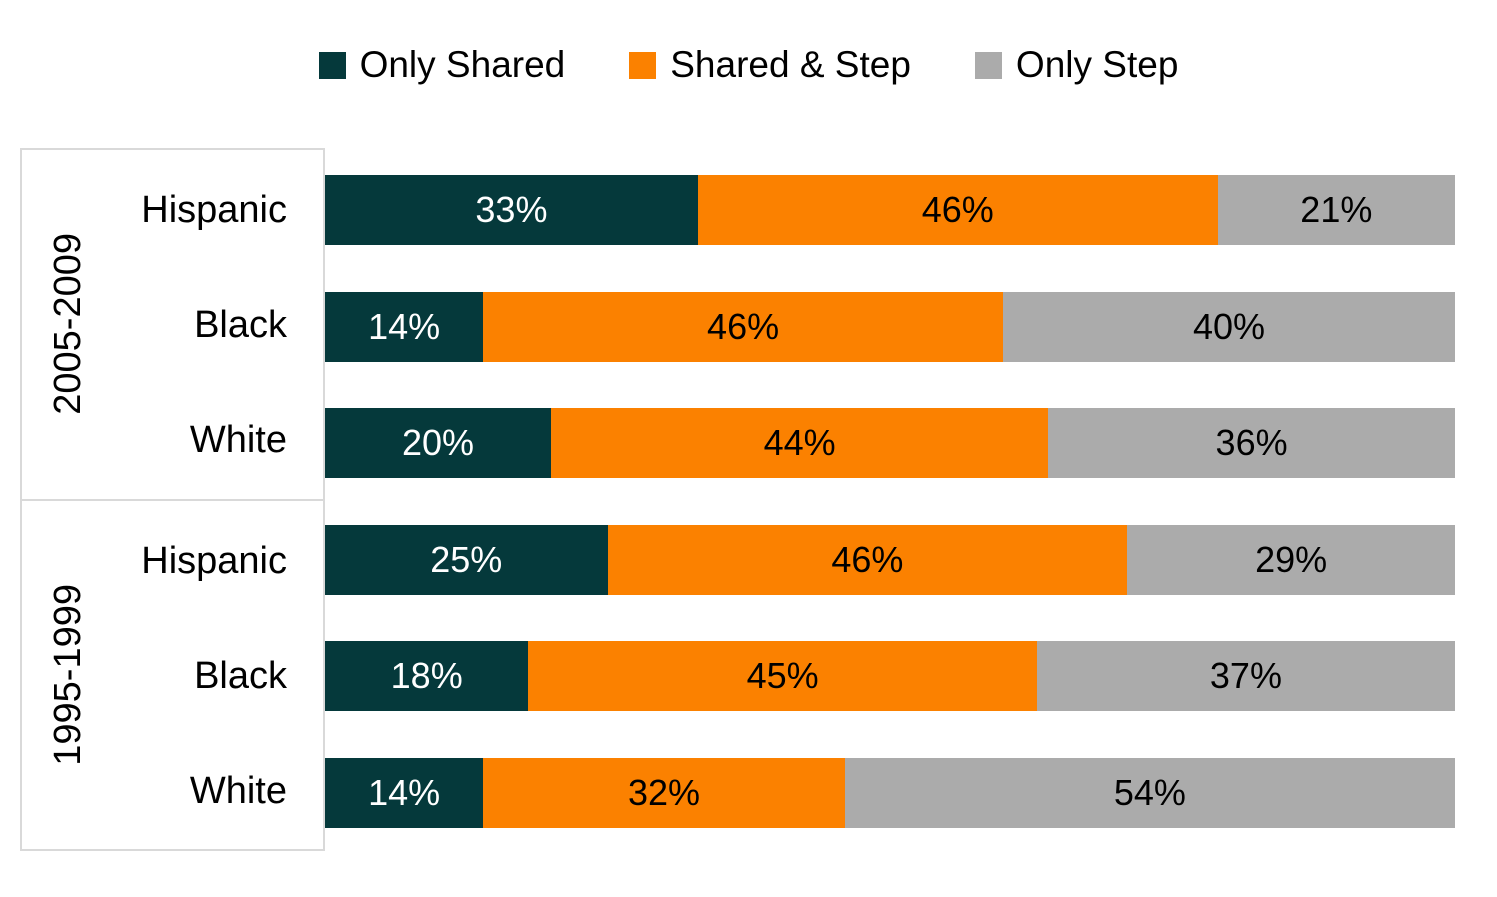 The height and width of the screenshot is (897, 1497). I want to click on bar-value-label: 33%, so click(511, 210).